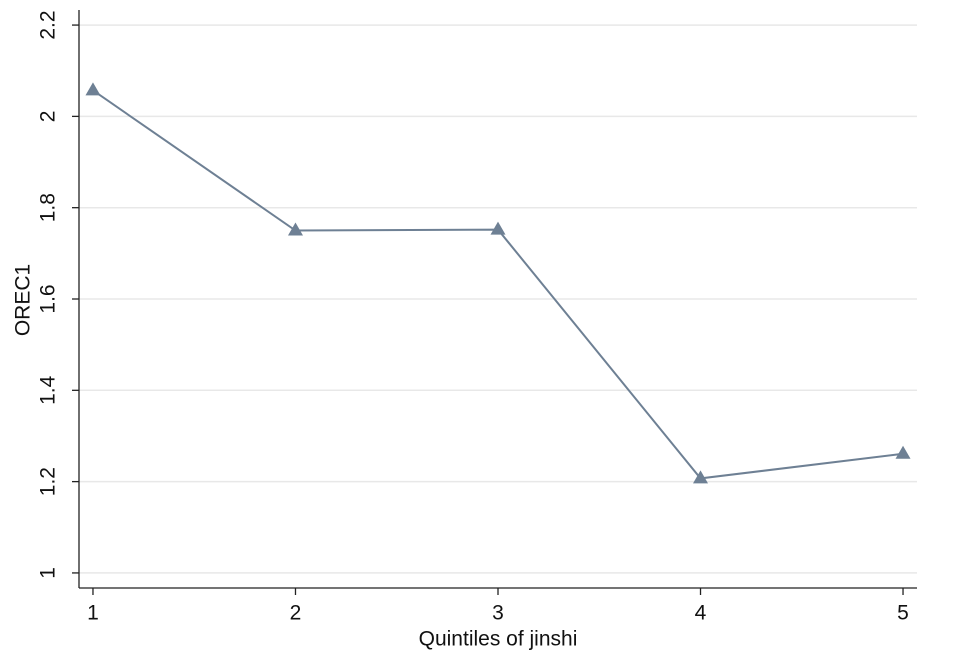  I want to click on x-tick-label: 2, so click(296, 613).